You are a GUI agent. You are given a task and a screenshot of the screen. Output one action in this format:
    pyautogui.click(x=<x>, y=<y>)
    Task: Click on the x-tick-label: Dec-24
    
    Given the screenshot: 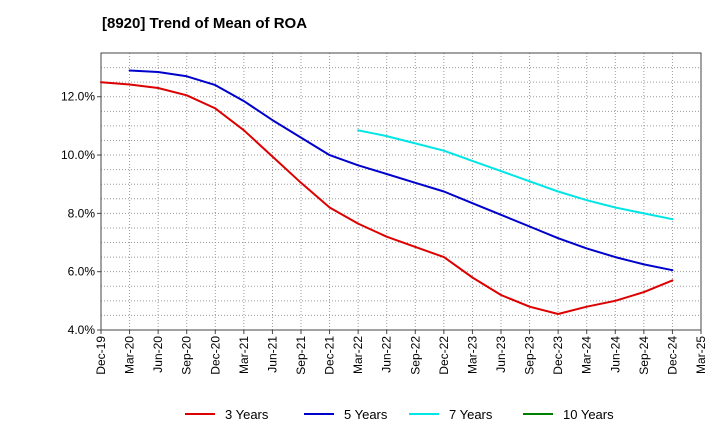 What is the action you would take?
    pyautogui.click(x=672, y=355)
    